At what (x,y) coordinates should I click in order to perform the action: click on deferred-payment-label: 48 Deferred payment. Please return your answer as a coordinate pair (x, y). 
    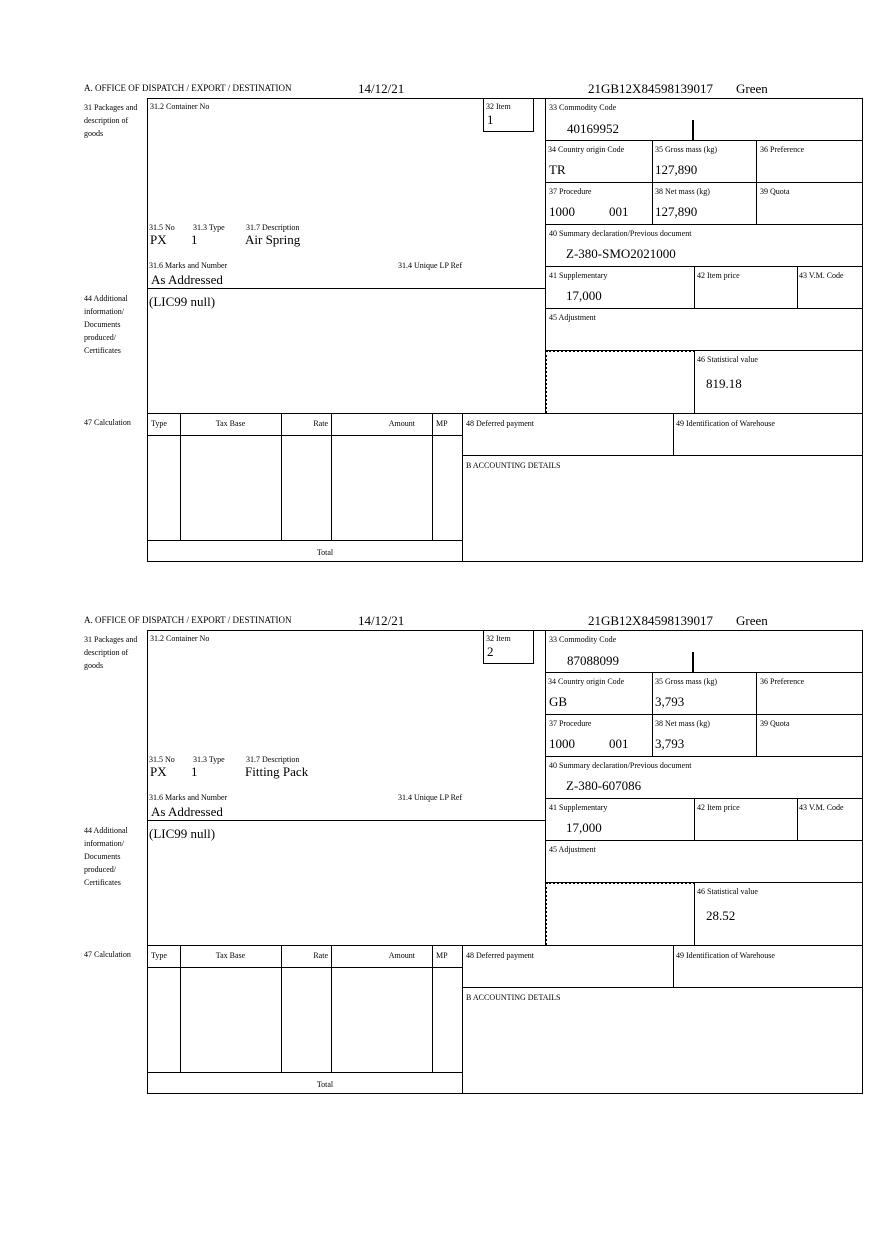
    Looking at the image, I should click on (500, 955).